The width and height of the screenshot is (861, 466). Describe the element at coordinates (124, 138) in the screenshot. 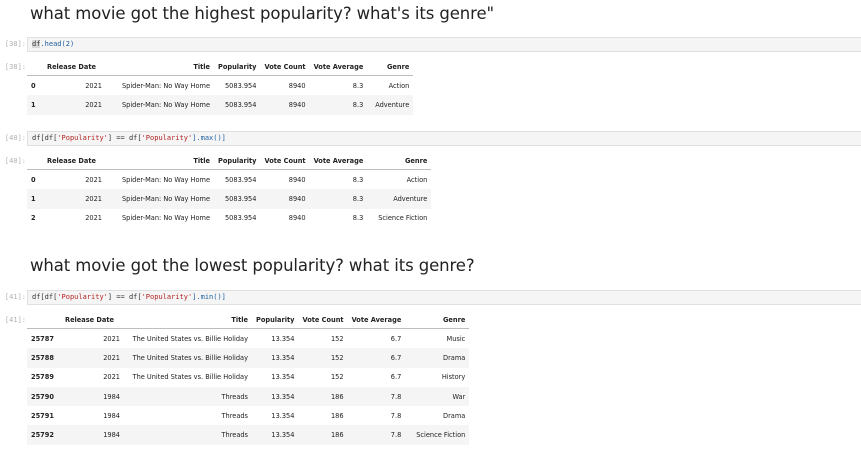

I see `code-token: ] == df[` at that location.